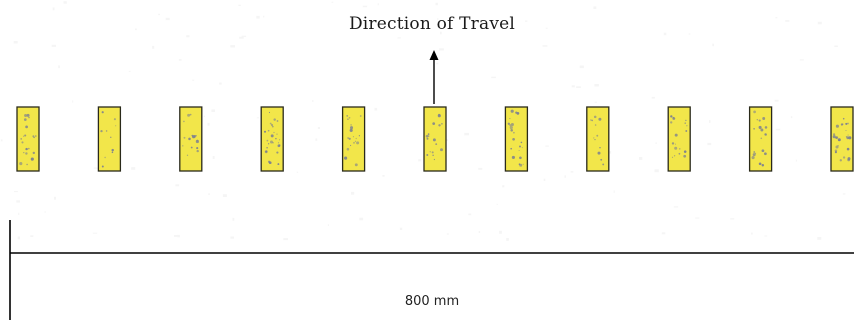 This screenshot has height=320, width=854. Describe the element at coordinates (432, 301) in the screenshot. I see `dimension-label: 800 mm` at that location.